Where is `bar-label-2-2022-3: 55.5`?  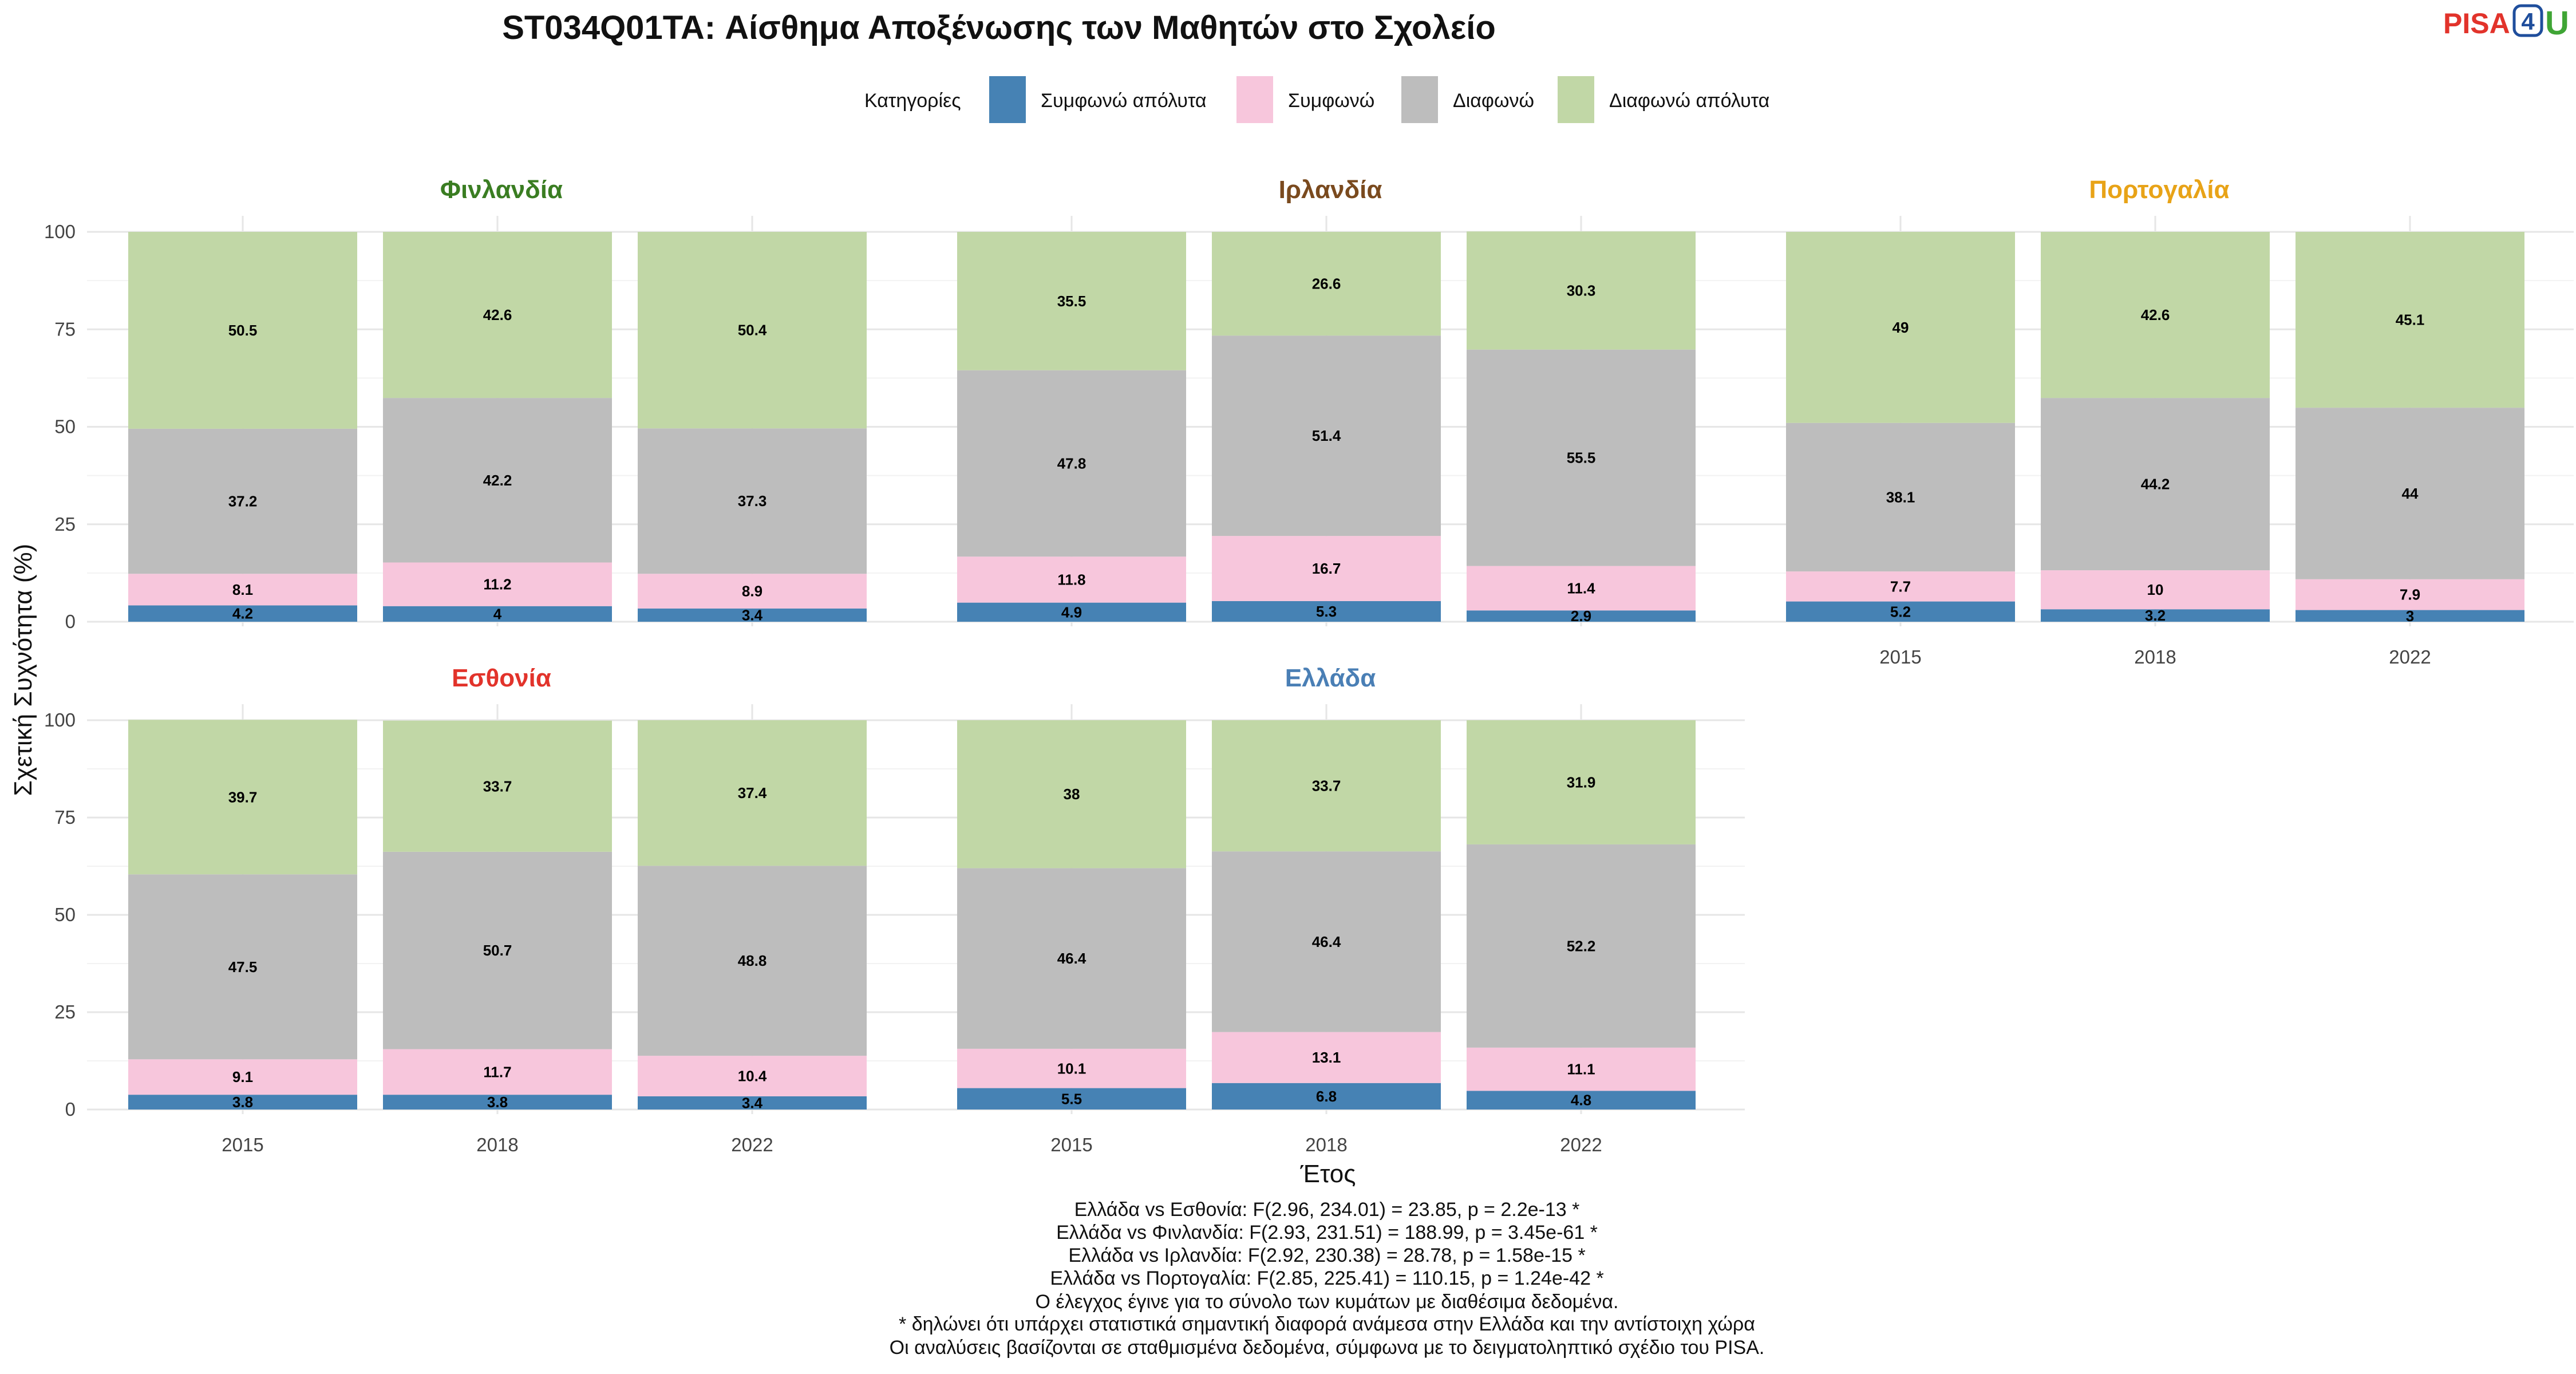
bar-label-2-2022-3: 55.5 is located at coordinates (1581, 458).